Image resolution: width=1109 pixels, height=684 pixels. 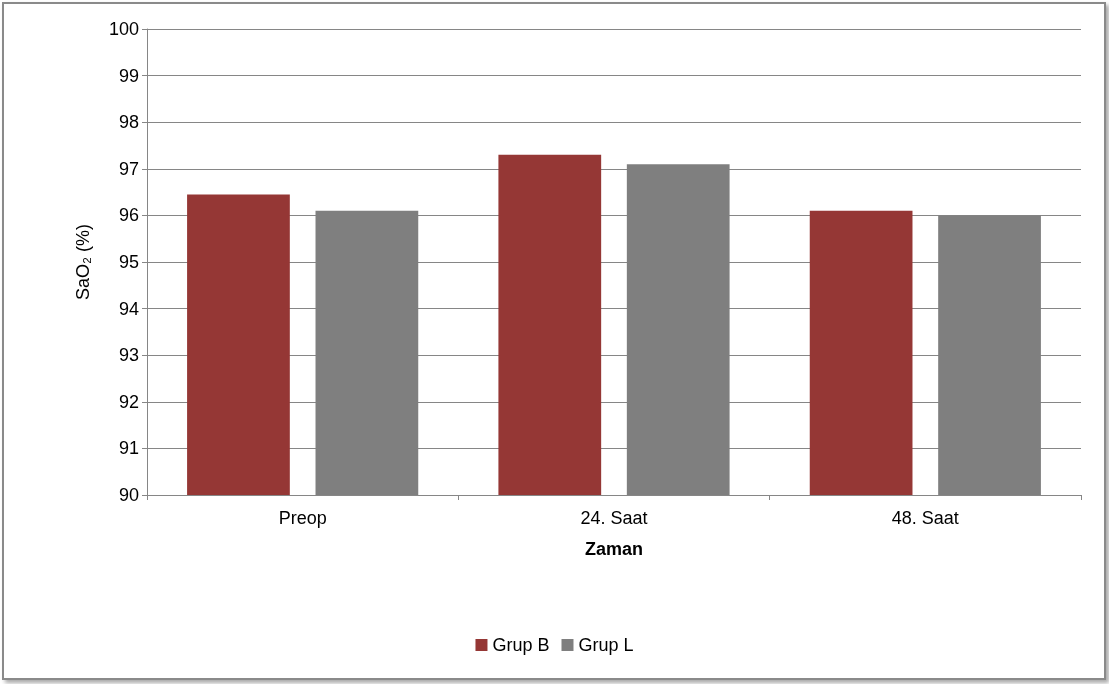 I want to click on y-tick-label: 100, so click(x=123, y=29).